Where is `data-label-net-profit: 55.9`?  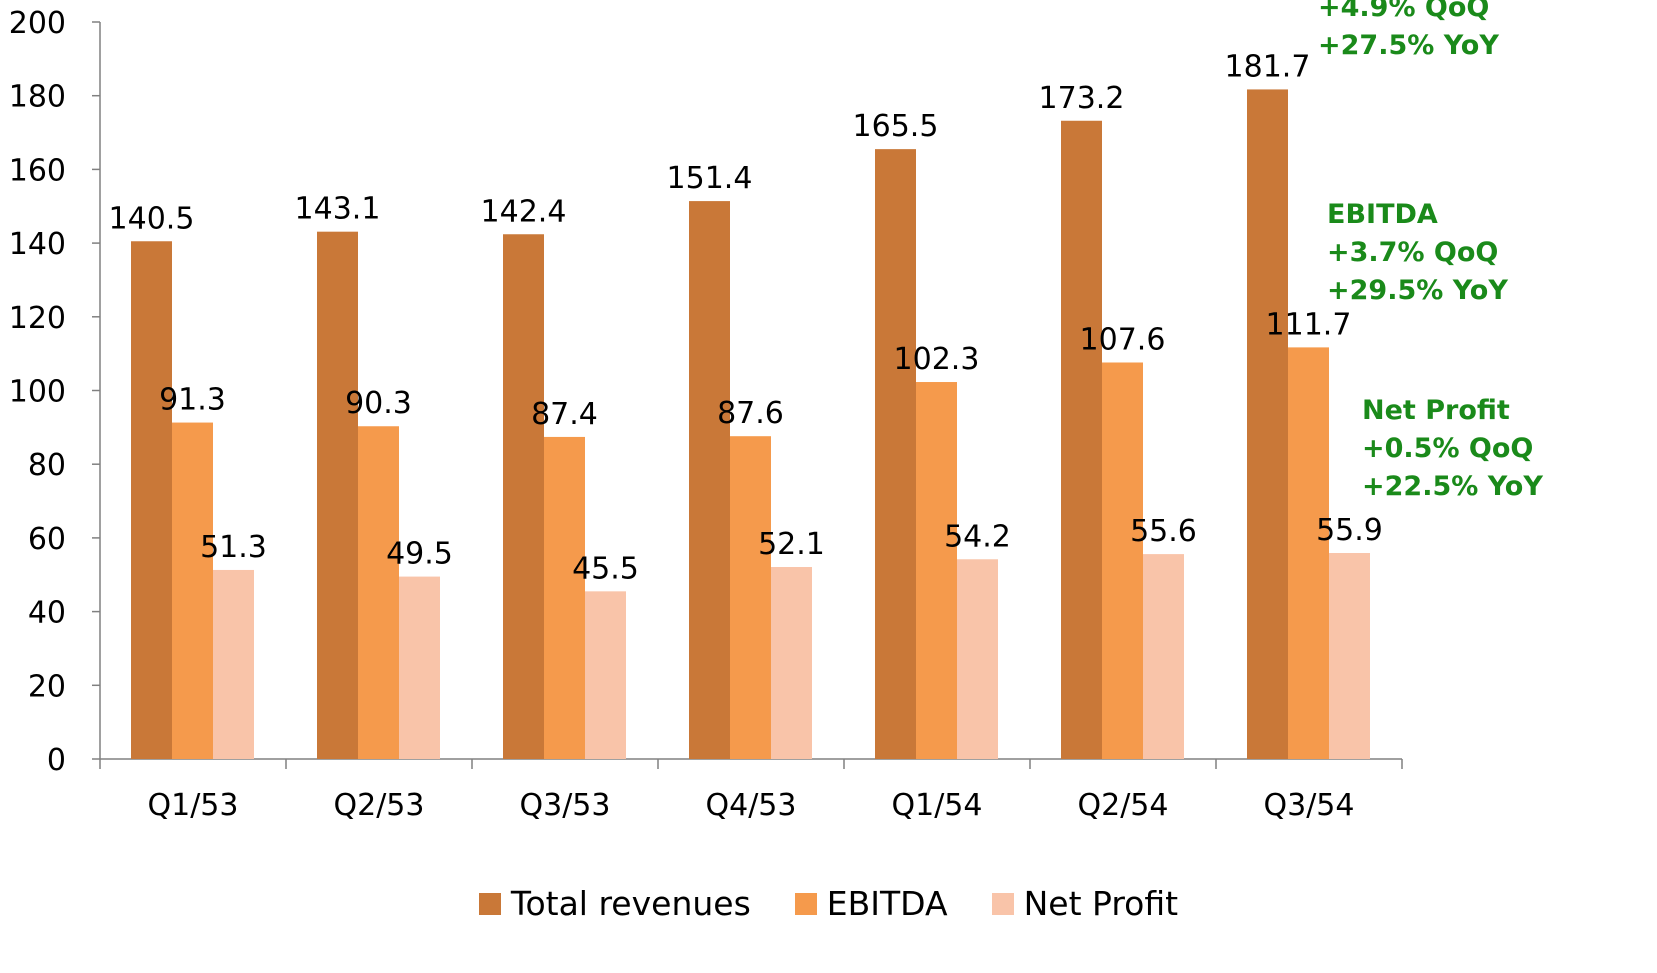
data-label-net-profit: 55.9 is located at coordinates (1349, 530).